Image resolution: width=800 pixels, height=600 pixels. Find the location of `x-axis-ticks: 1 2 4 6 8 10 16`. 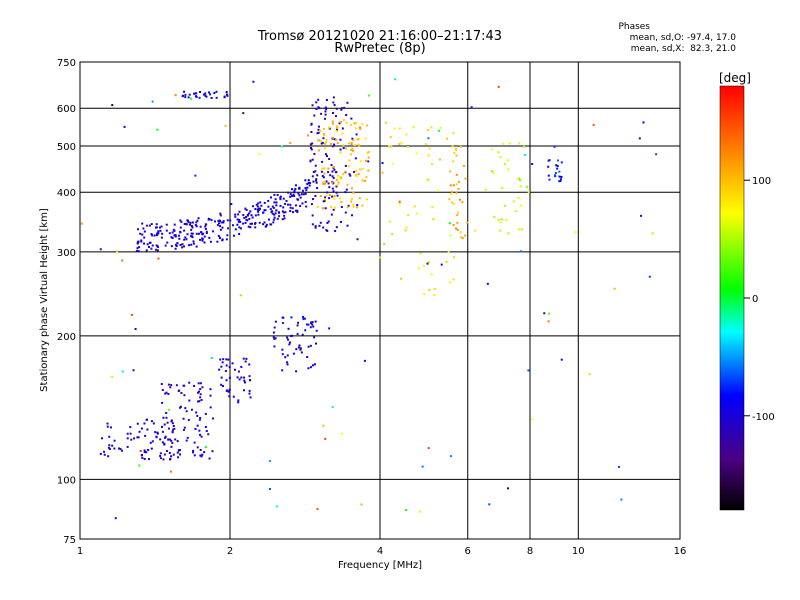

x-axis-ticks: 1 2 4 6 8 10 16 is located at coordinates (382, 551).